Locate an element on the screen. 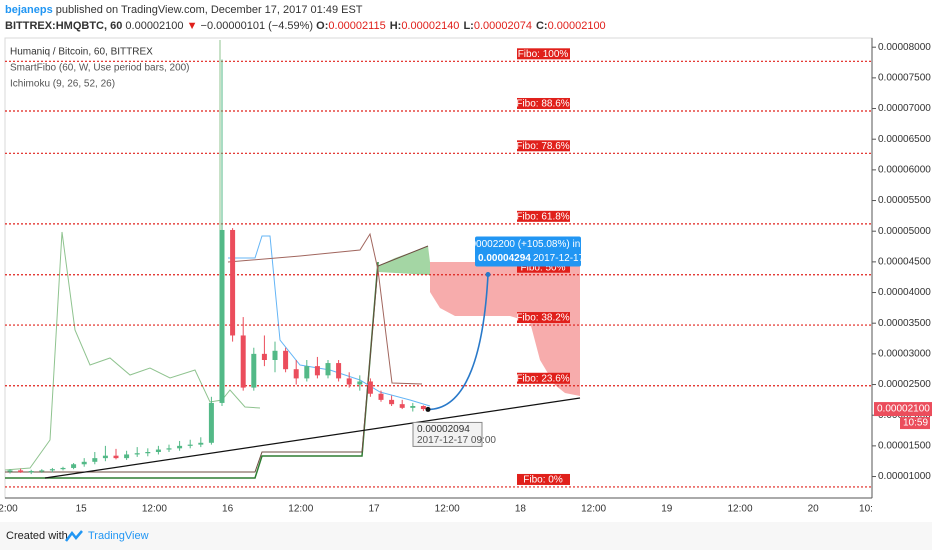  base-line is located at coordinates (325, 308).